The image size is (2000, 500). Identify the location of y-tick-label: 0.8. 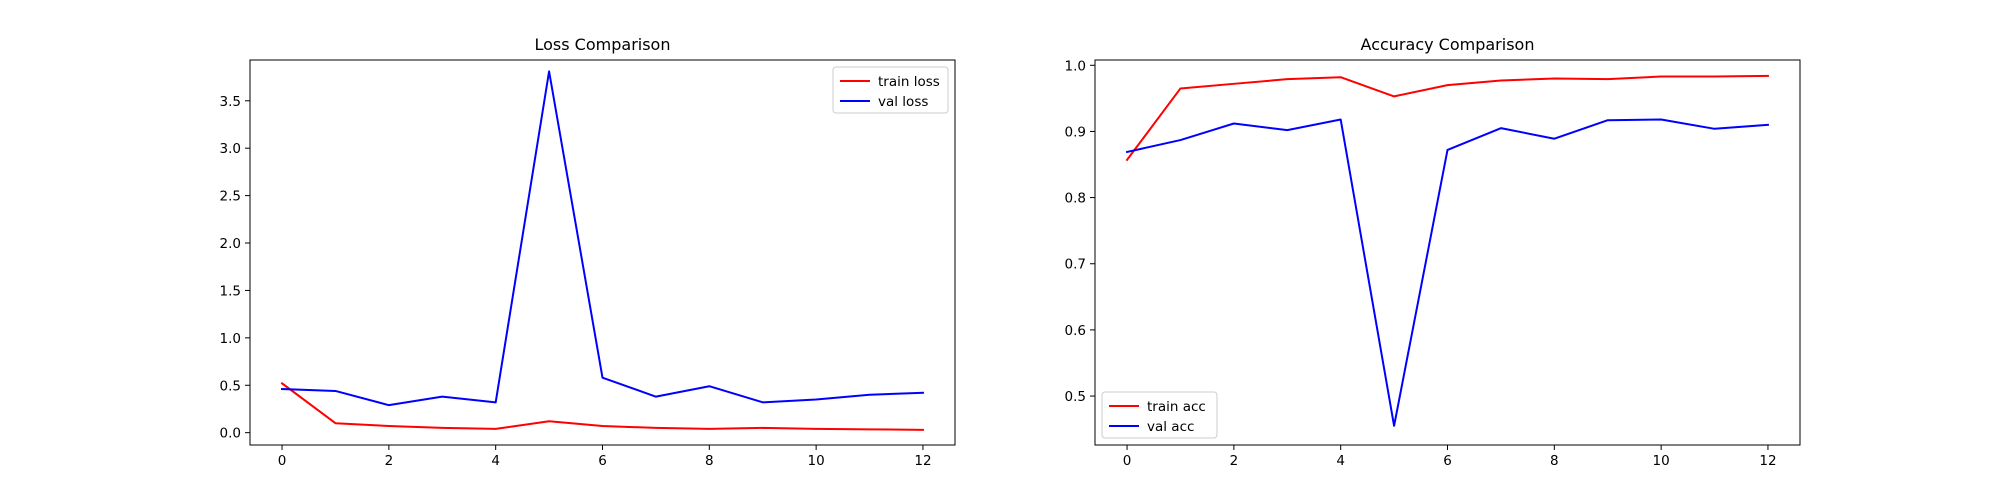
(1075, 199).